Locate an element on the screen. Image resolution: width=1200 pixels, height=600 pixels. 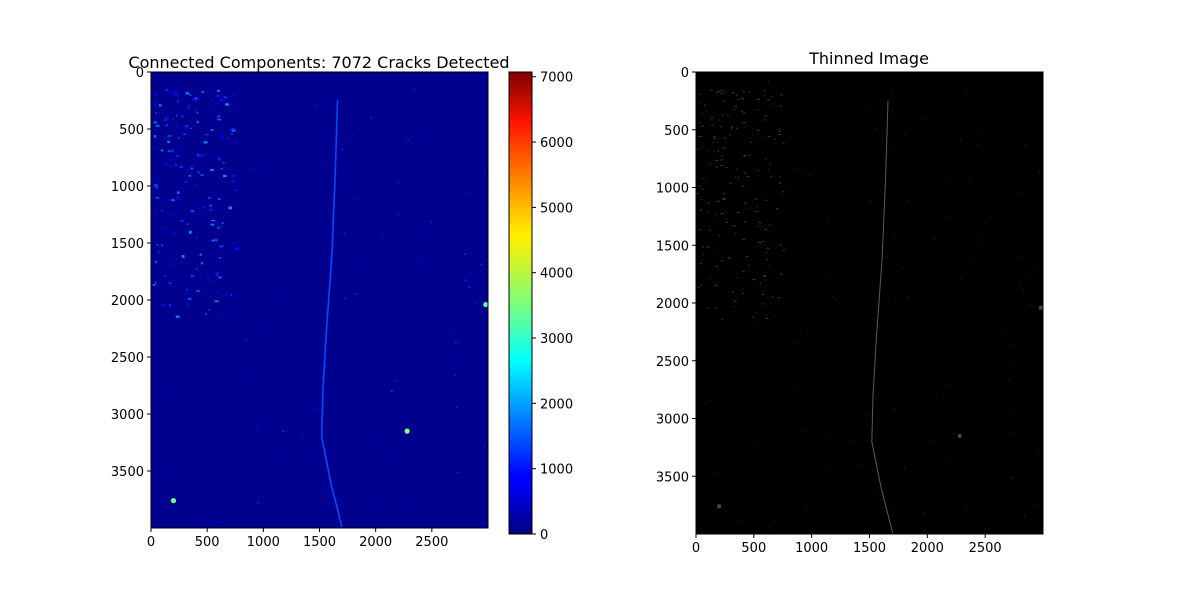
colorbar-tick-label: 1000 is located at coordinates (556, 470).